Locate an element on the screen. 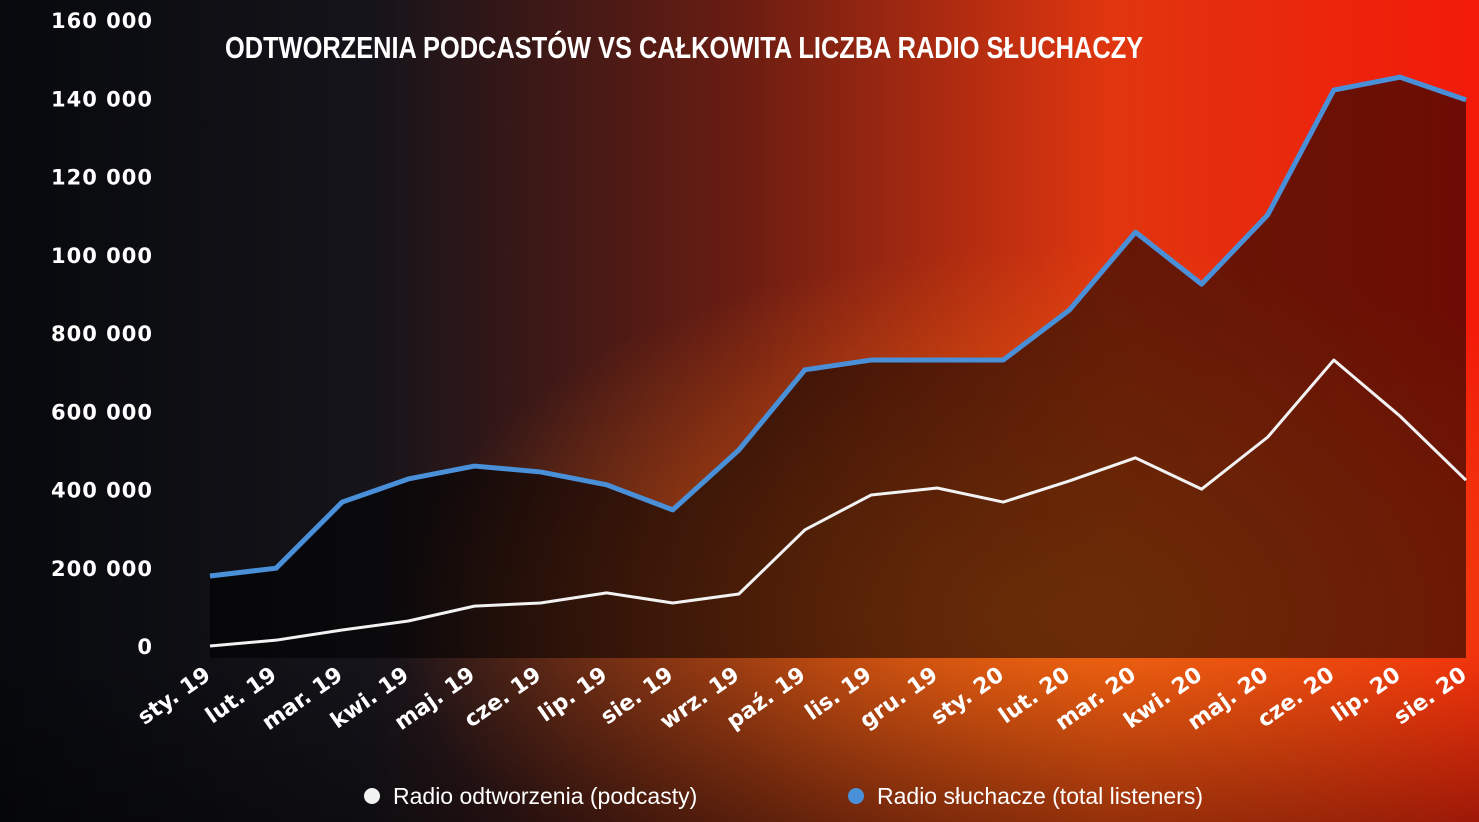  y-tick-label: 400 000 is located at coordinates (102, 491).